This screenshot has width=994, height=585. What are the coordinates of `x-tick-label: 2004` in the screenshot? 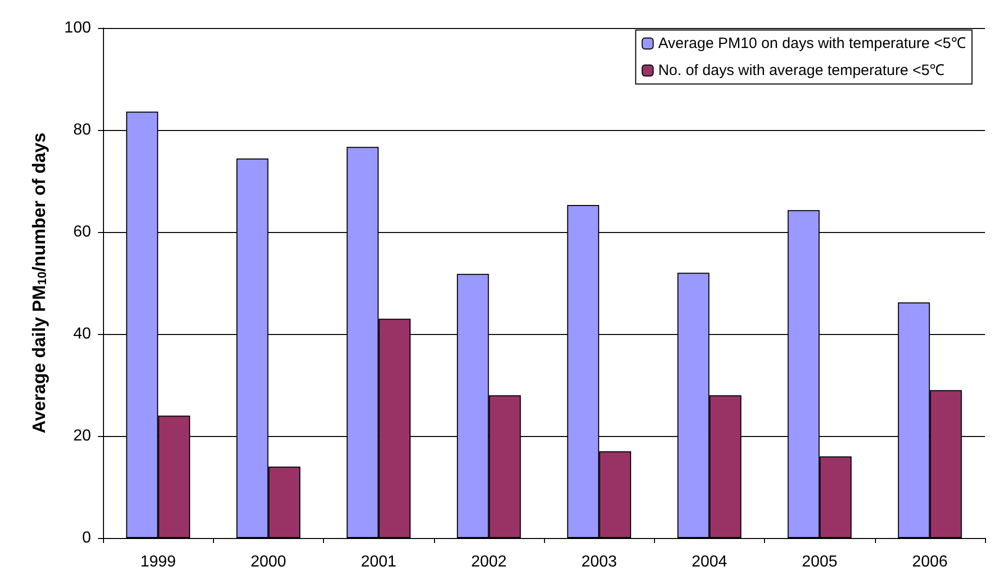 It's located at (710, 562).